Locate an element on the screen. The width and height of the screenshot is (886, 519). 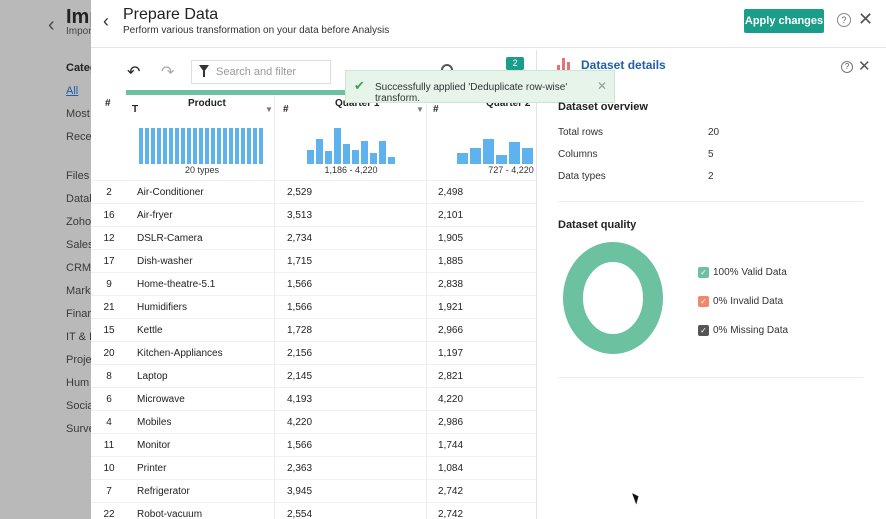
product-cell: Kettle is located at coordinates (150, 330).